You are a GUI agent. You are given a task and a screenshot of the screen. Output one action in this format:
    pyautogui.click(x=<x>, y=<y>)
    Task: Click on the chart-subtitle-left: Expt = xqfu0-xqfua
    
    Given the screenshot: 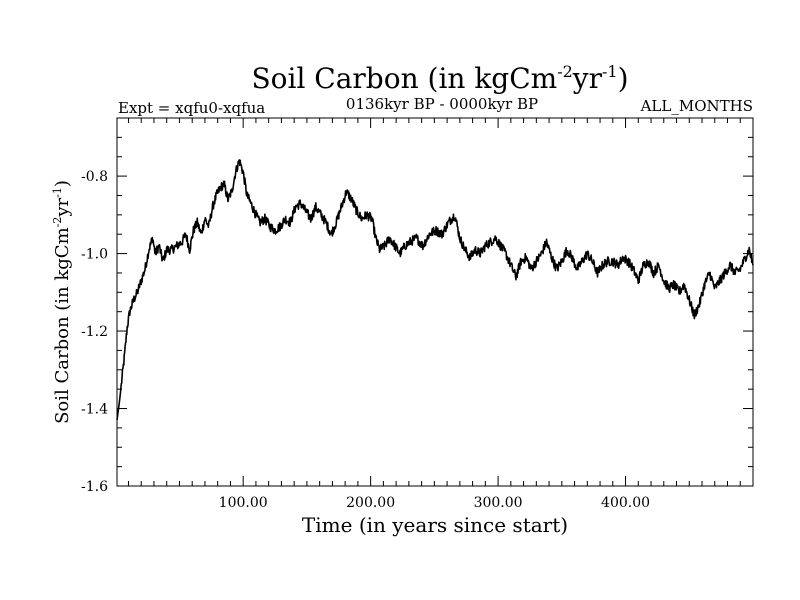 What is the action you would take?
    pyautogui.click(x=191, y=108)
    